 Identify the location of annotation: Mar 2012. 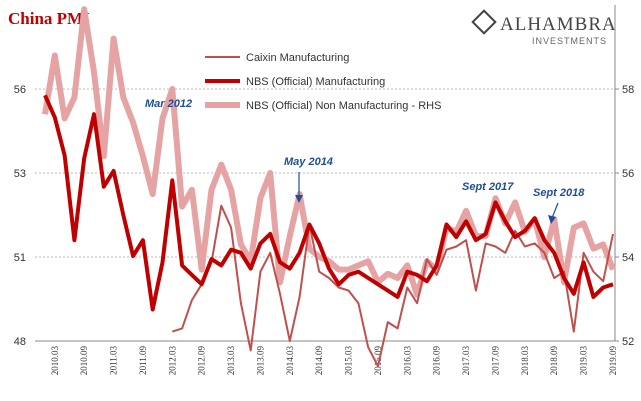
(168, 104).